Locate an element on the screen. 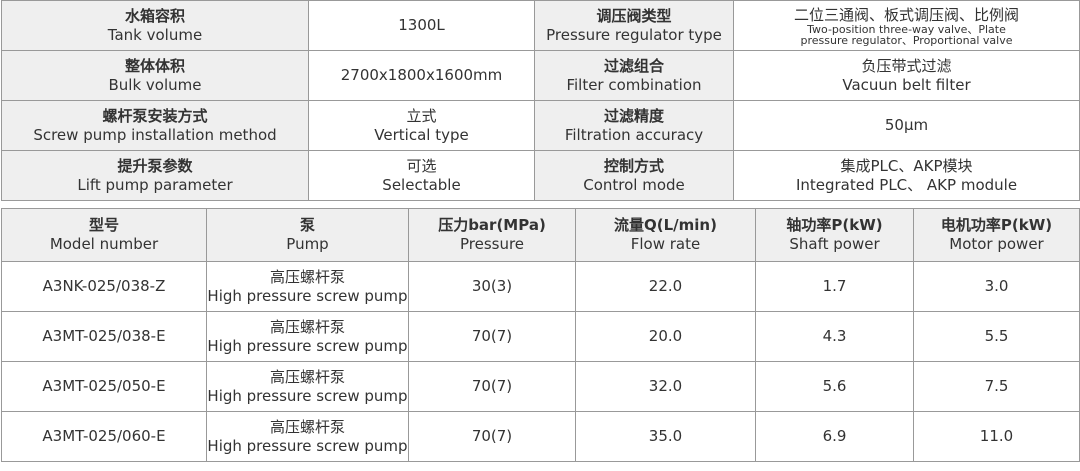 The height and width of the screenshot is (471, 1080). table-cell: 螺杆泵安装方式 Screw pump installation method is located at coordinates (155, 125).